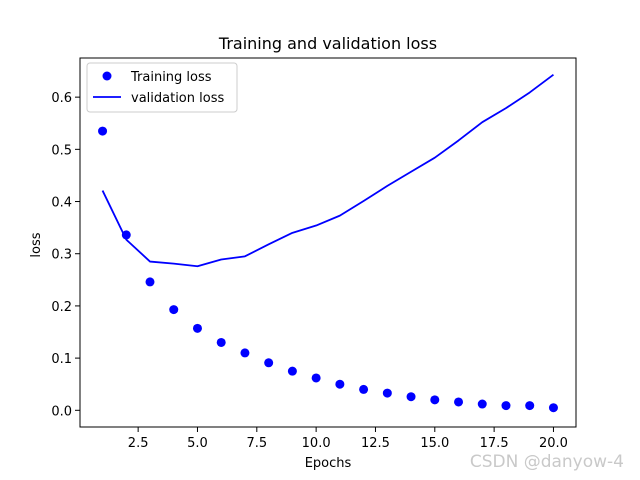 This screenshot has height=480, width=640. I want to click on x-tick-label: 2.5, so click(138, 443).